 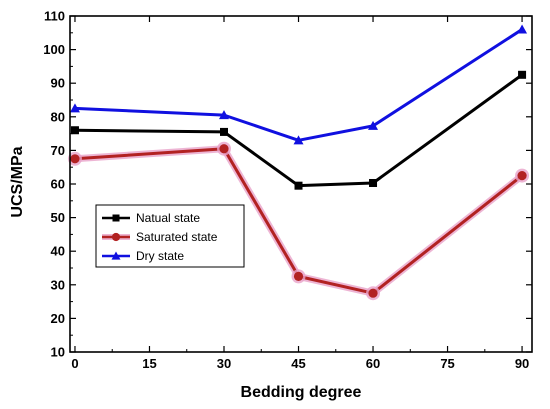 What do you see at coordinates (168, 218) in the screenshot?
I see `legend-label: Natual state` at bounding box center [168, 218].